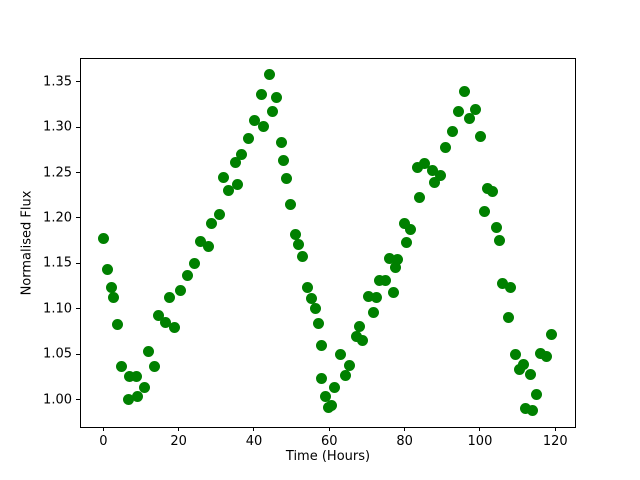  I want to click on x-tick-label: 40, so click(254, 442).